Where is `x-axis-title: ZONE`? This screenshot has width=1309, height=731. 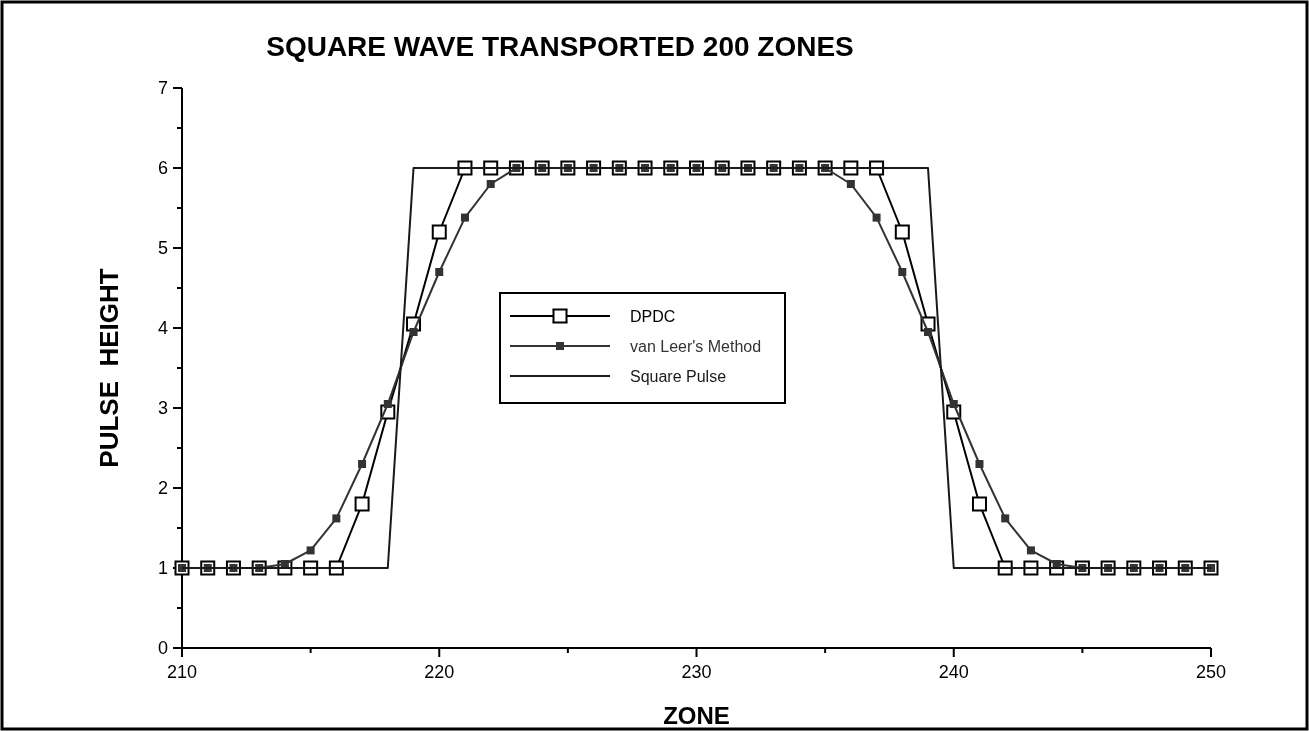 x-axis-title: ZONE is located at coordinates (696, 715).